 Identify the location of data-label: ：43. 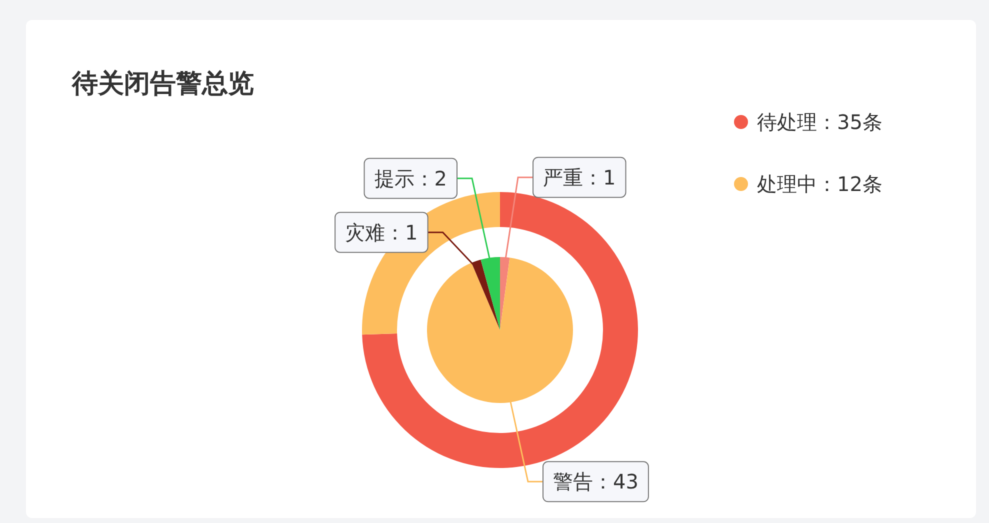
(615, 482).